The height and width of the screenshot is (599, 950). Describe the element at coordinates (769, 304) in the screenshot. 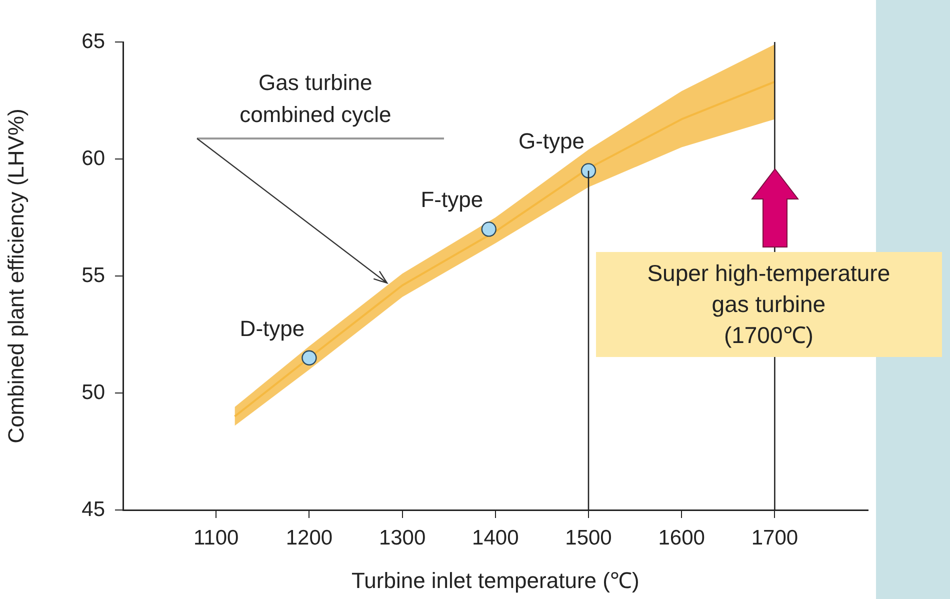

I see `label-box: Super high-temperature gas turbine (1700℃)` at that location.